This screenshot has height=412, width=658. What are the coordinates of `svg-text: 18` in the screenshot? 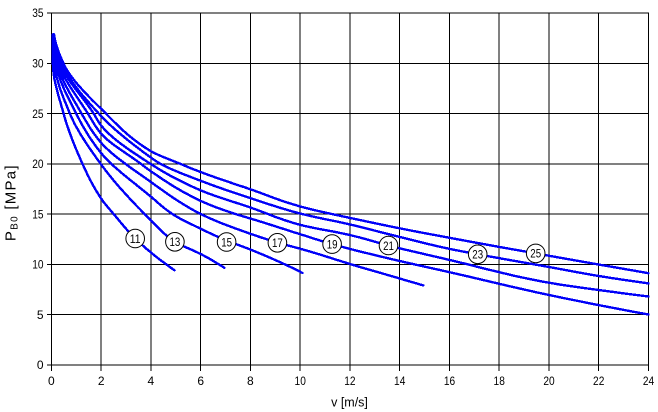 It's located at (500, 381).